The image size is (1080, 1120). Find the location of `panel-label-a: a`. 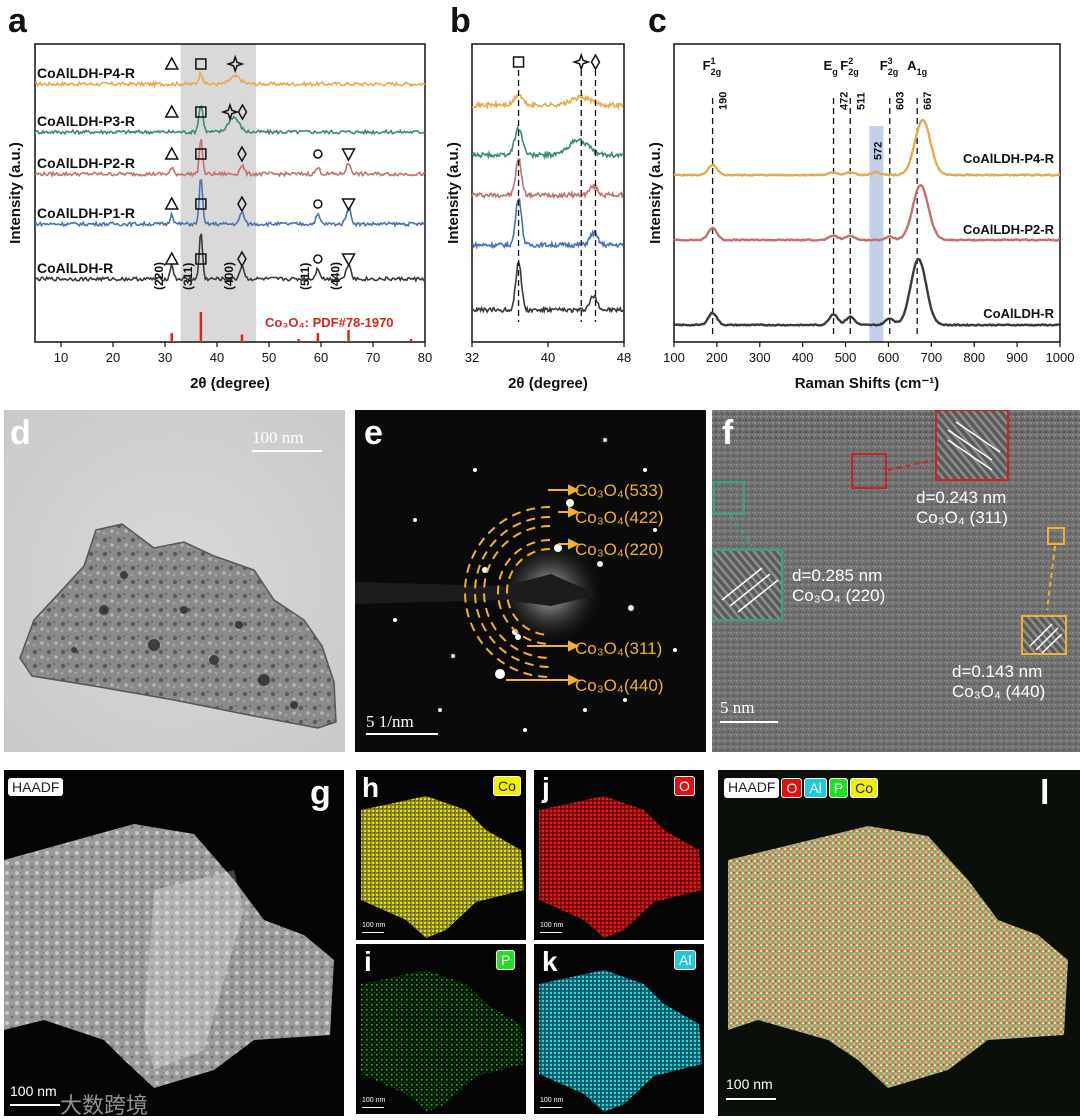

panel-label-a: a is located at coordinates (17, 21).